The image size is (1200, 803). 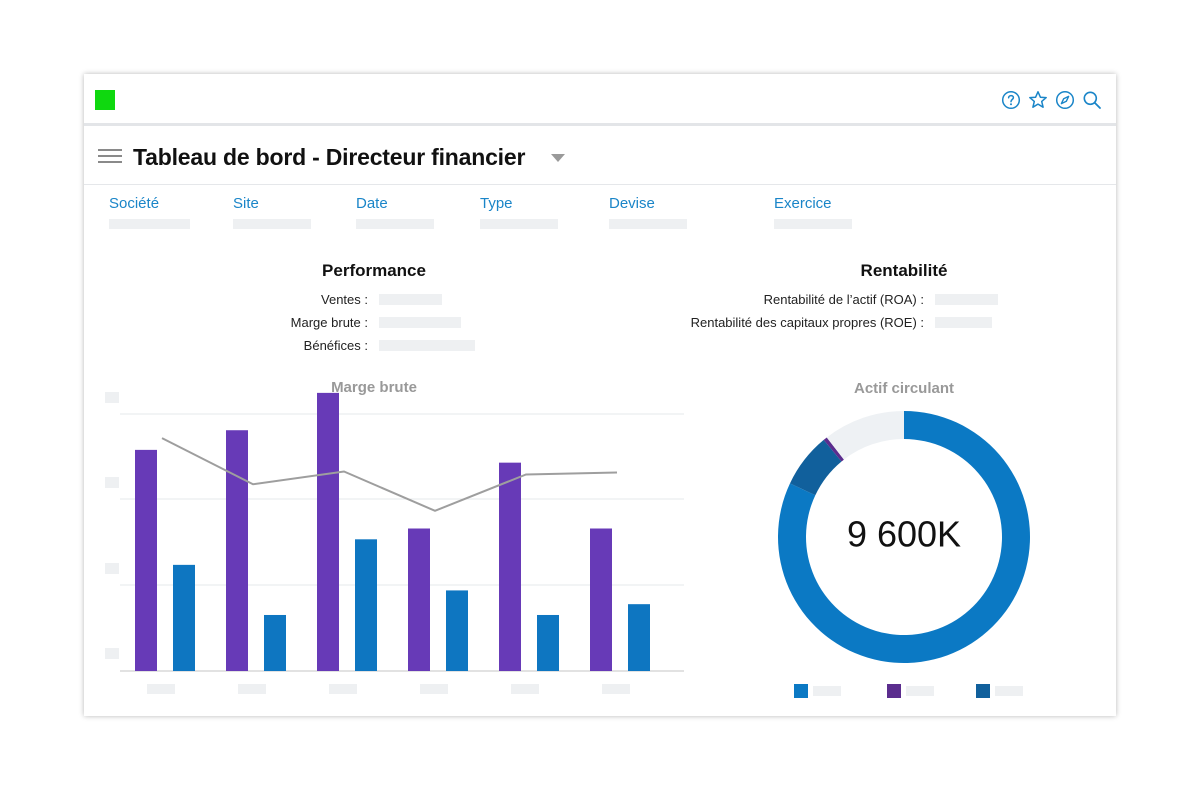 What do you see at coordinates (134, 203) in the screenshot?
I see `filter-label: Société` at bounding box center [134, 203].